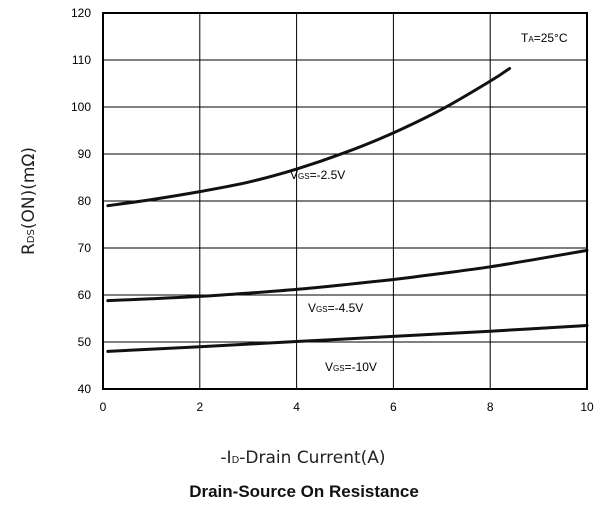  What do you see at coordinates (304, 491) in the screenshot?
I see `chart-title: Drain-Source On Resistance` at bounding box center [304, 491].